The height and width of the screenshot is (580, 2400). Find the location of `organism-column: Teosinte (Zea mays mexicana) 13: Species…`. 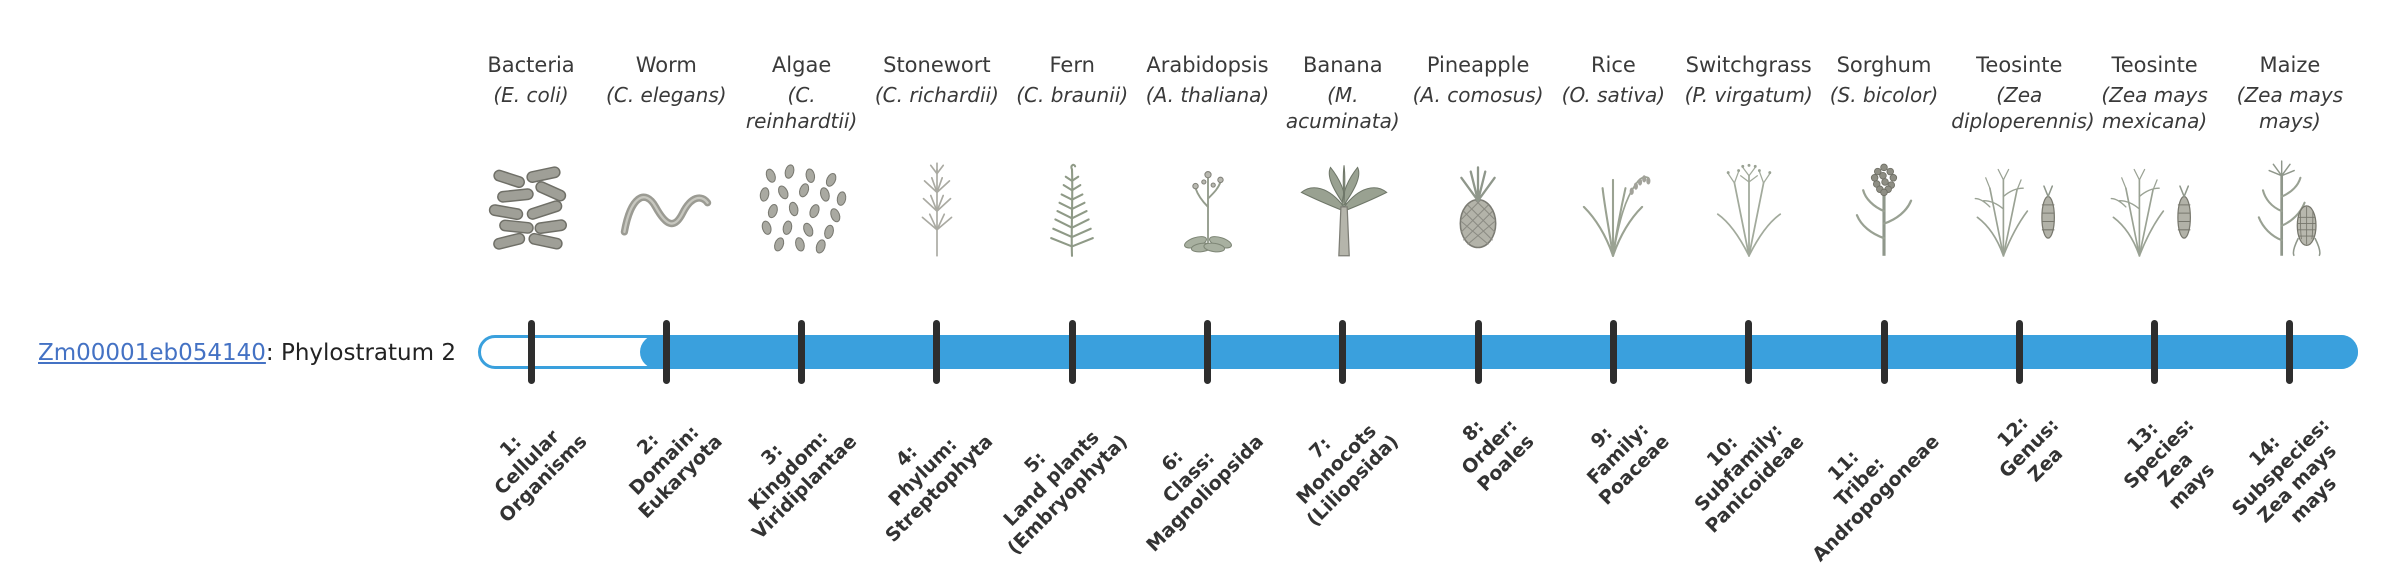

organism-column: Teosinte (Zea mays mexicana) 13: Species… is located at coordinates (2155, 283).